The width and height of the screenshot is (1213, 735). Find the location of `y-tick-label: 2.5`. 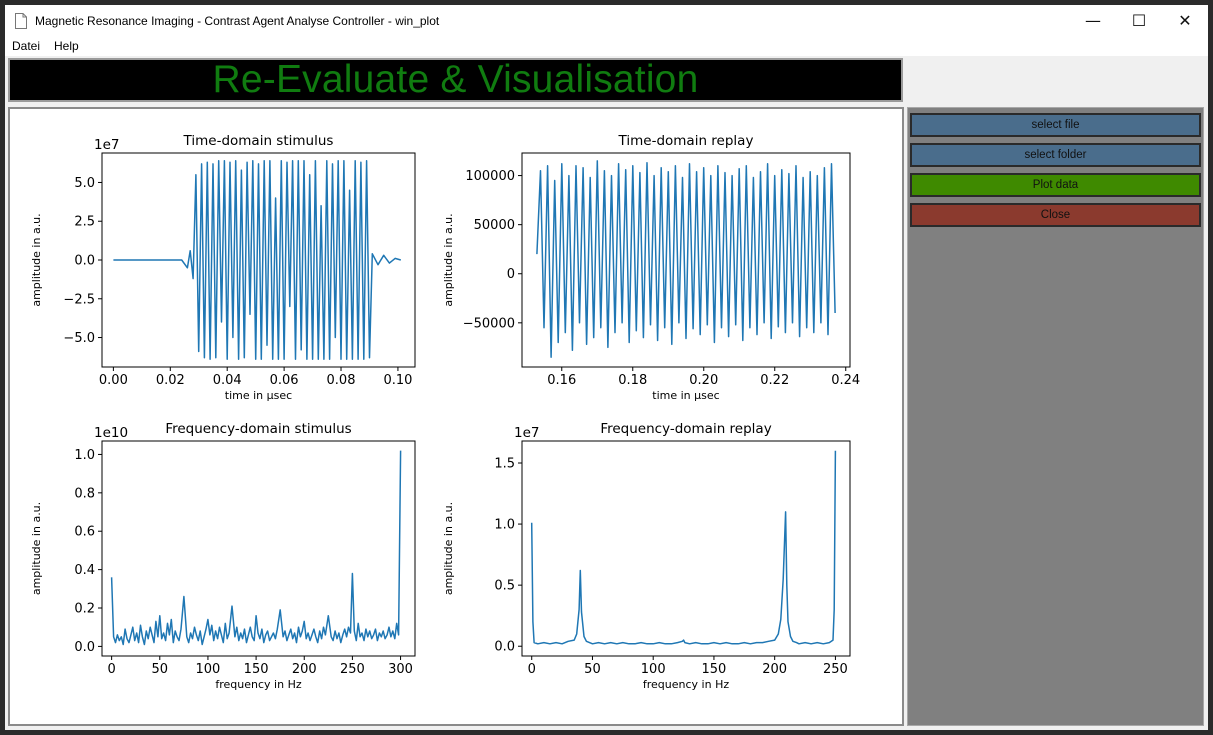

y-tick-label: 2.5 is located at coordinates (84, 222).